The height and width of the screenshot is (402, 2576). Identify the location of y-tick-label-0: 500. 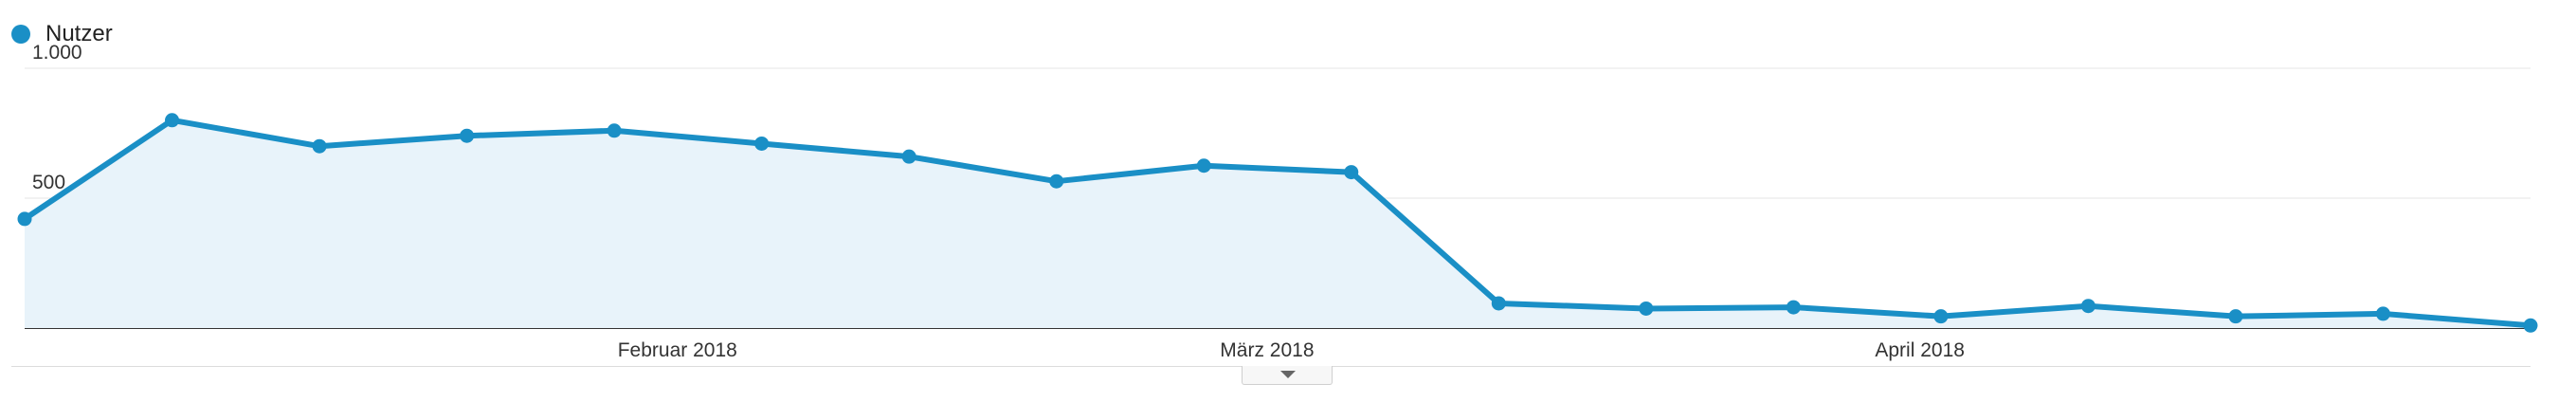
(48, 182).